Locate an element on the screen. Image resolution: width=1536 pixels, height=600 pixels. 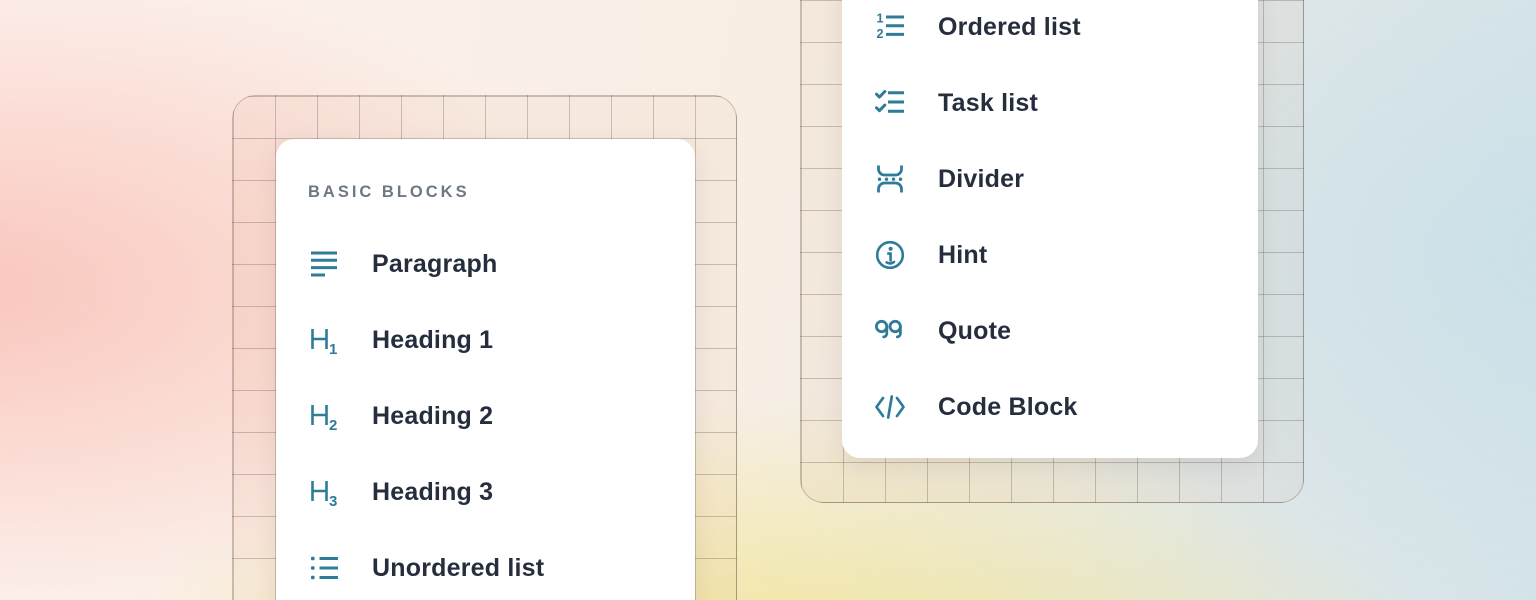
paragraph-icon is located at coordinates (324, 264).